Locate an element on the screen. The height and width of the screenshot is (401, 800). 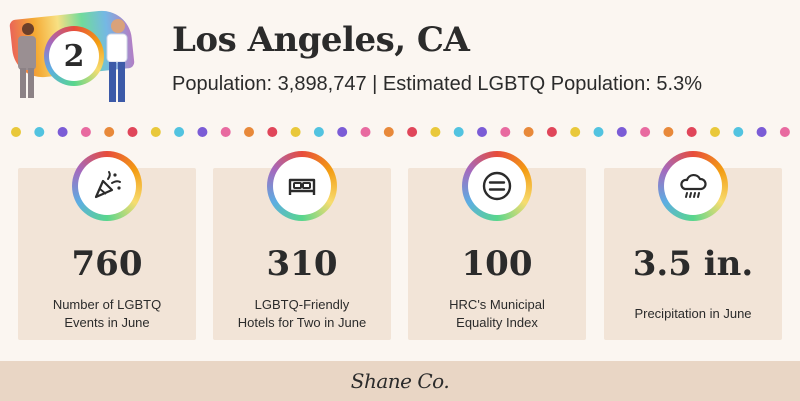
rank-number: 2 is located at coordinates (74, 56).